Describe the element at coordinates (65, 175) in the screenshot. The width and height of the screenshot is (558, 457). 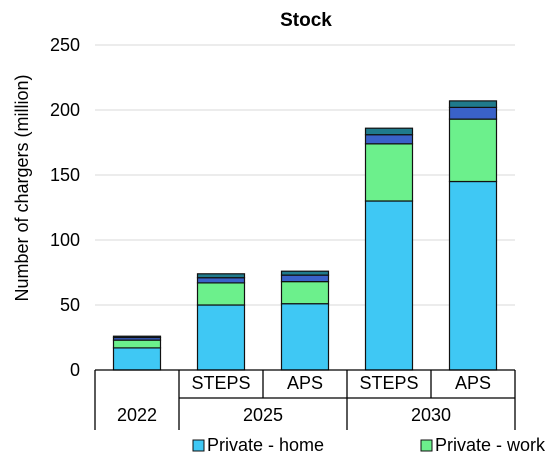
I see `y-tick-label: 150` at that location.